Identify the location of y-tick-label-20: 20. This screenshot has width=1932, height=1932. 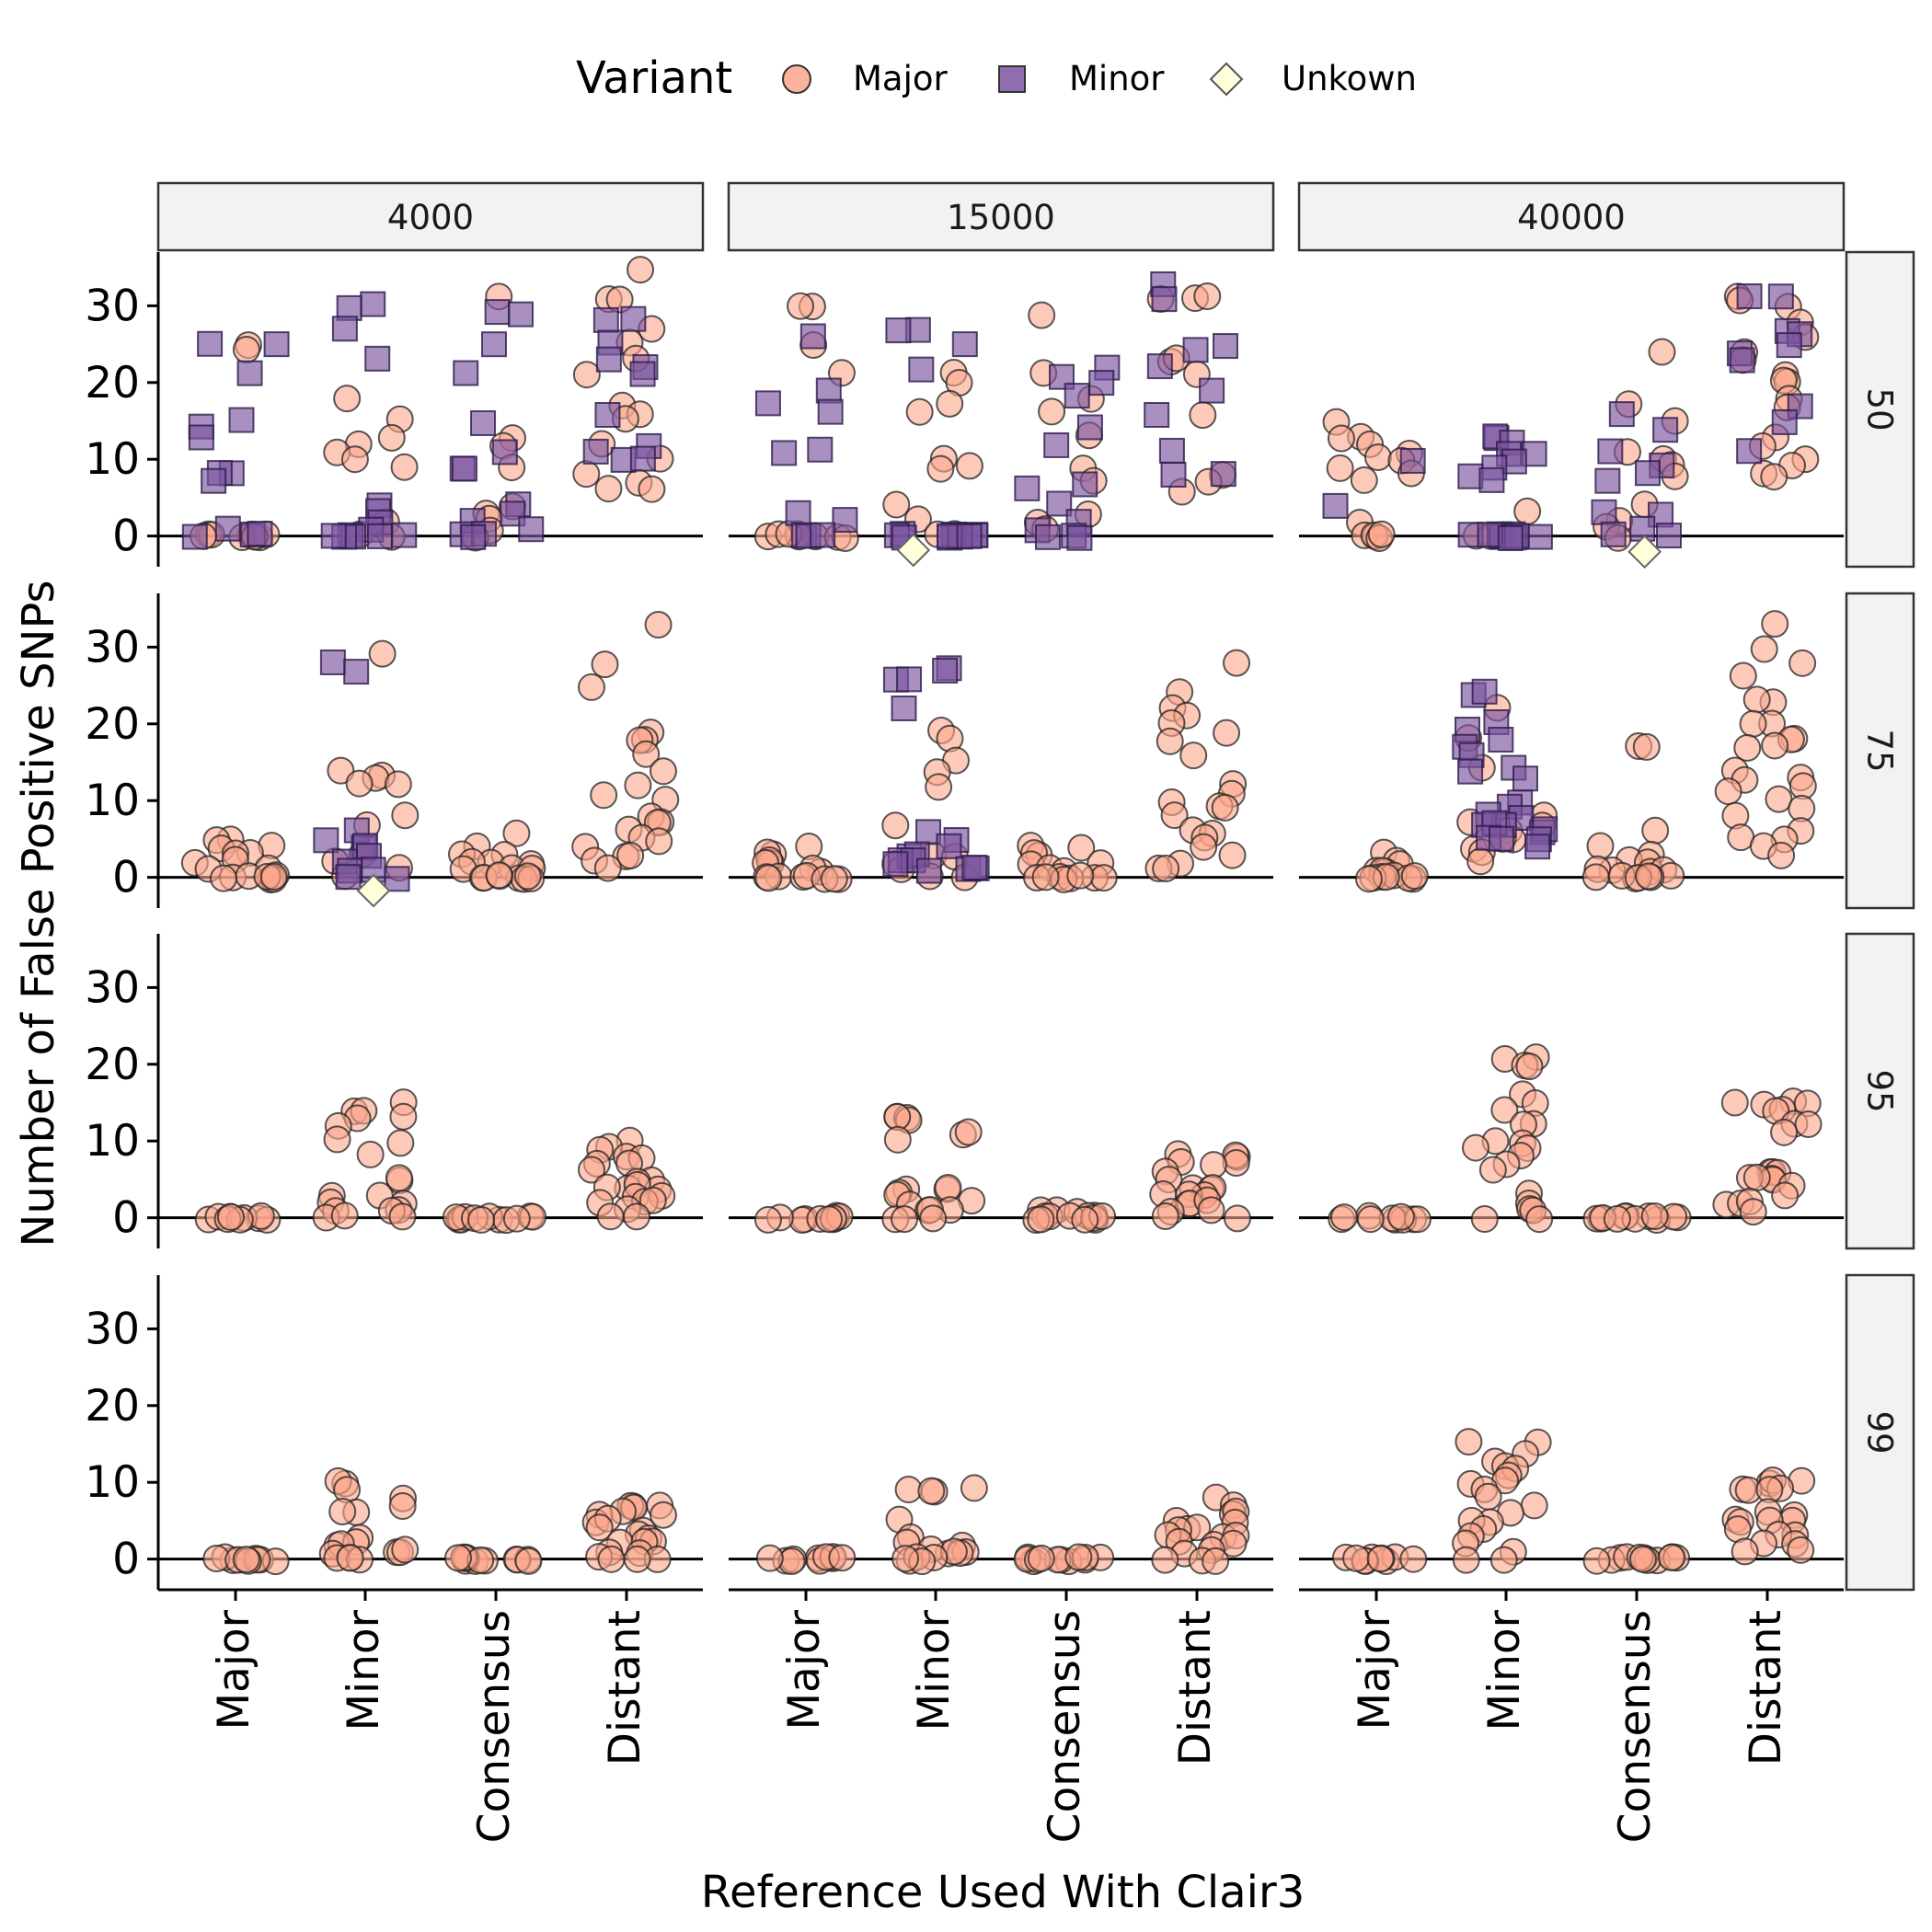
(112, 724).